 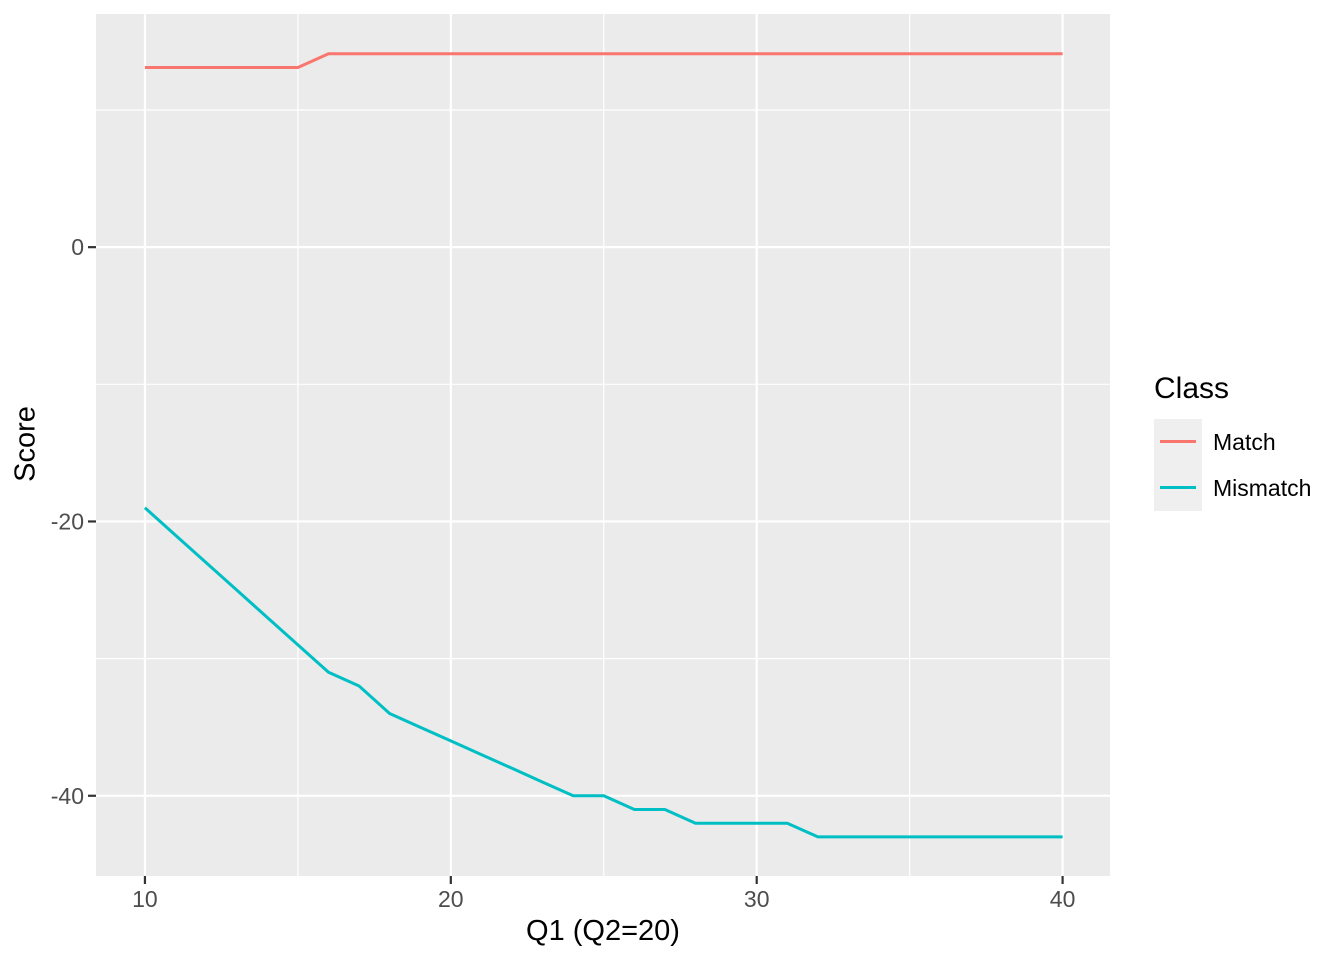 I want to click on legend-key-match, so click(x=1178, y=442).